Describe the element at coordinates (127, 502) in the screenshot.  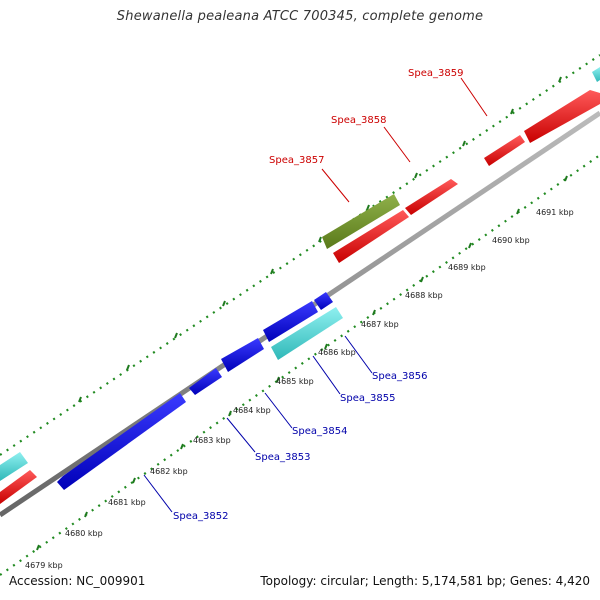
I see `scale-label: 4681 kbp` at that location.